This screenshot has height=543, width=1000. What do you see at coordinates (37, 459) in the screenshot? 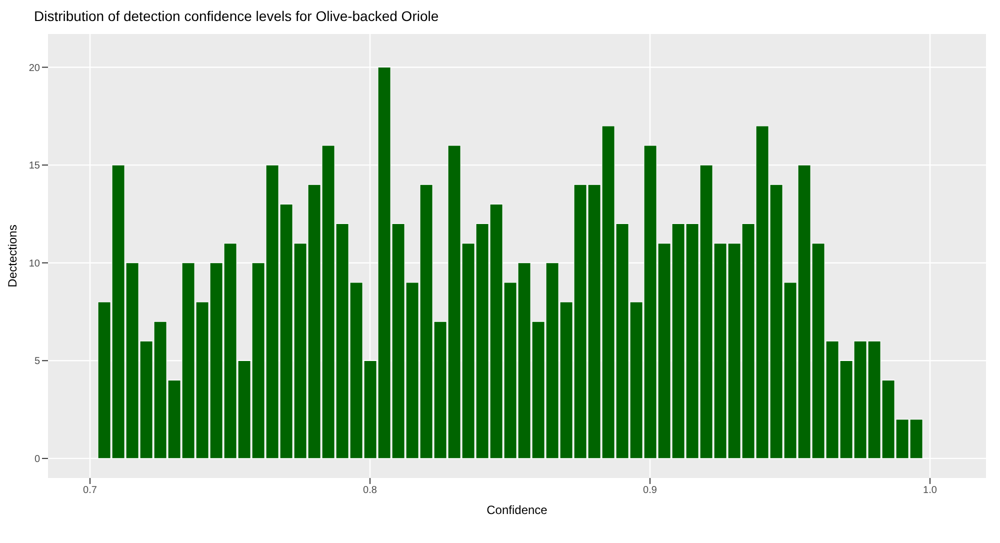
I see `y-tick-label: 0` at bounding box center [37, 459].